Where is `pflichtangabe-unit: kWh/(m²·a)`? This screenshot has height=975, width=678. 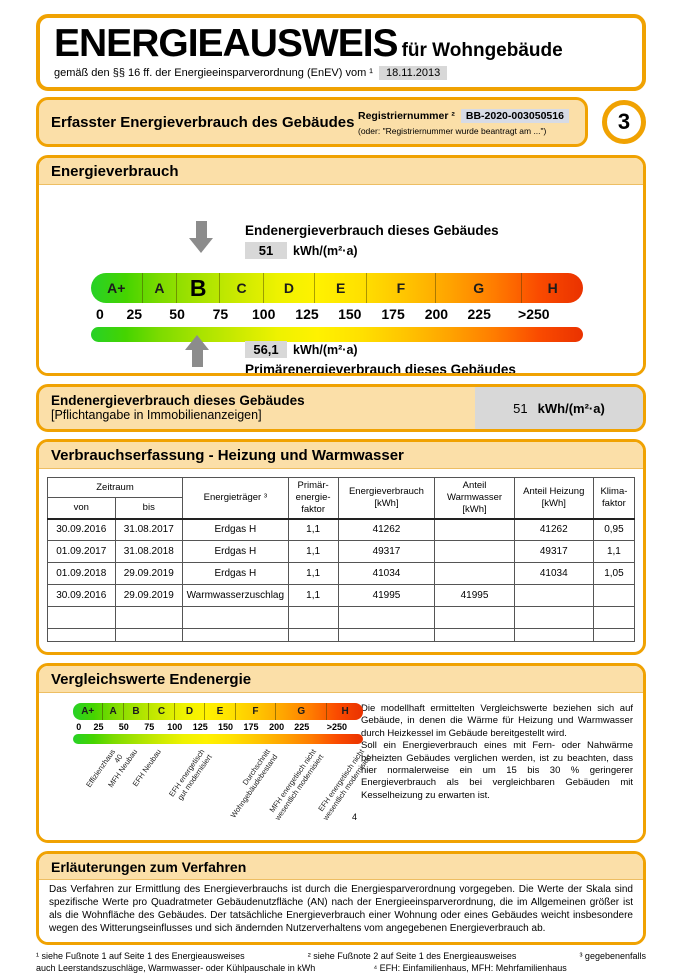 pflichtangabe-unit: kWh/(m²·a) is located at coordinates (571, 408).